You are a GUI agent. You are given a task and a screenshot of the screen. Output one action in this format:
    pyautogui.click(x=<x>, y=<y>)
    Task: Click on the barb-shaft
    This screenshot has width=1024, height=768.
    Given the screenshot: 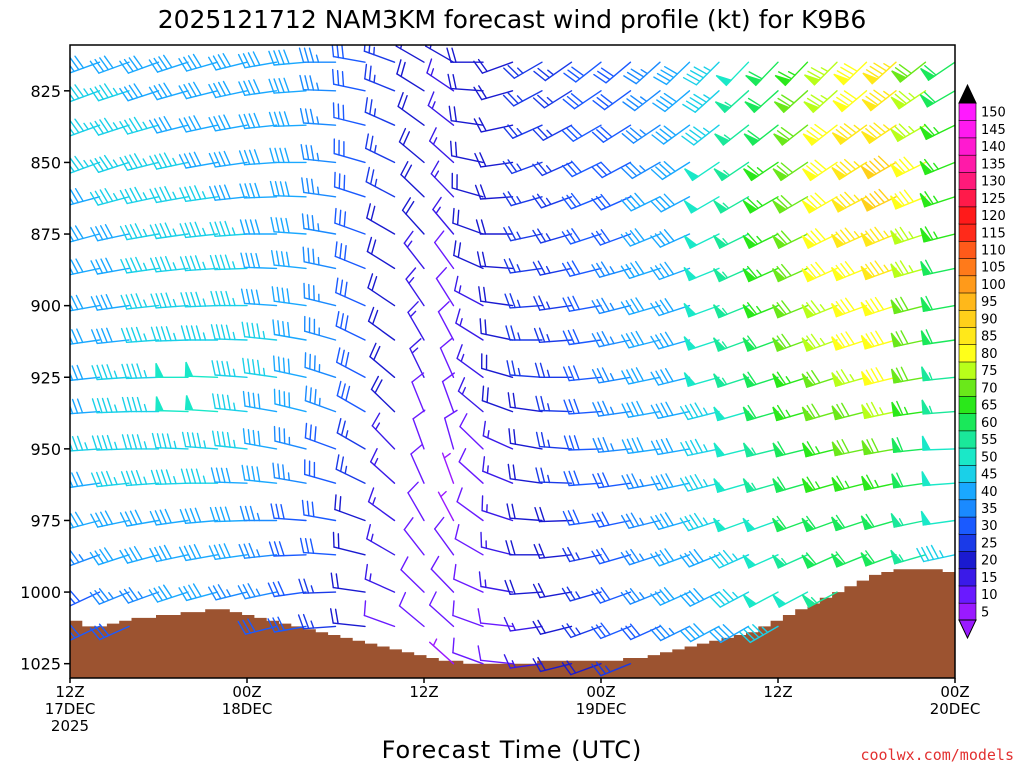 What is the action you would take?
    pyautogui.click(x=497, y=625)
    